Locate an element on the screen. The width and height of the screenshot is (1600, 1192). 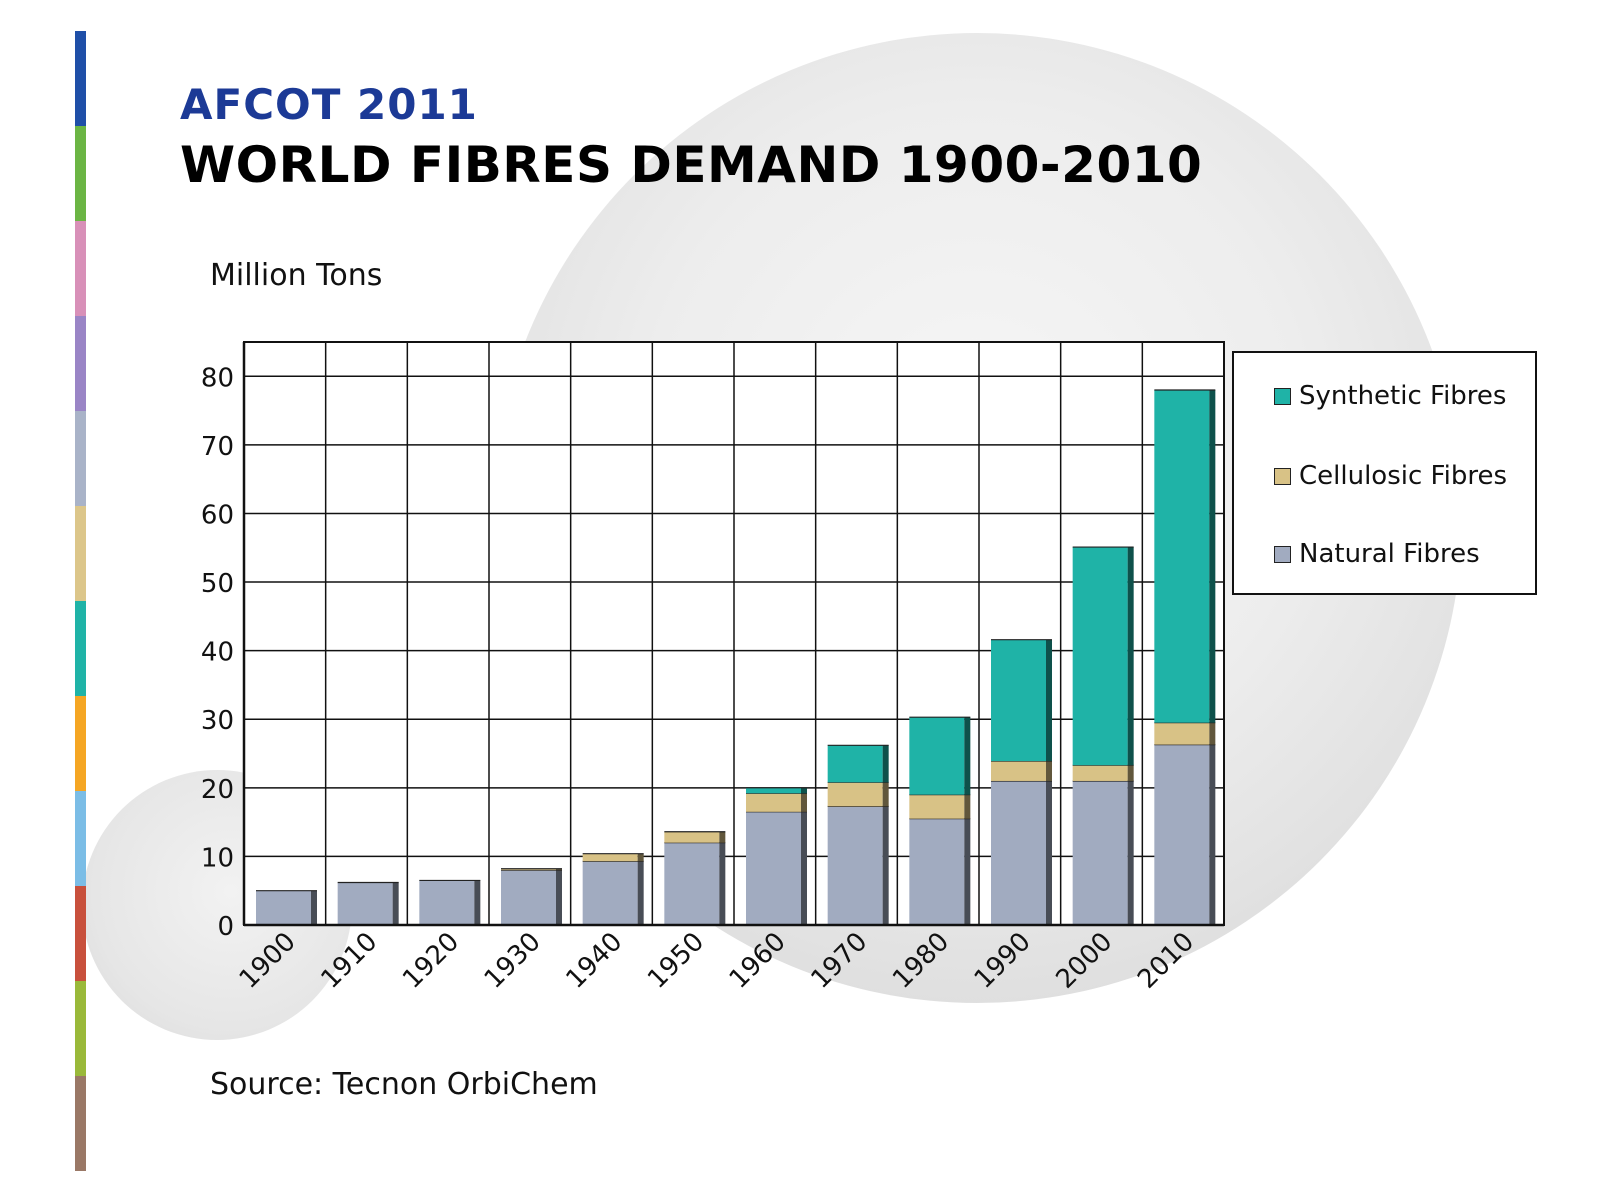
source-note: Source: Tecnon OrbiChem is located at coordinates (404, 1084).